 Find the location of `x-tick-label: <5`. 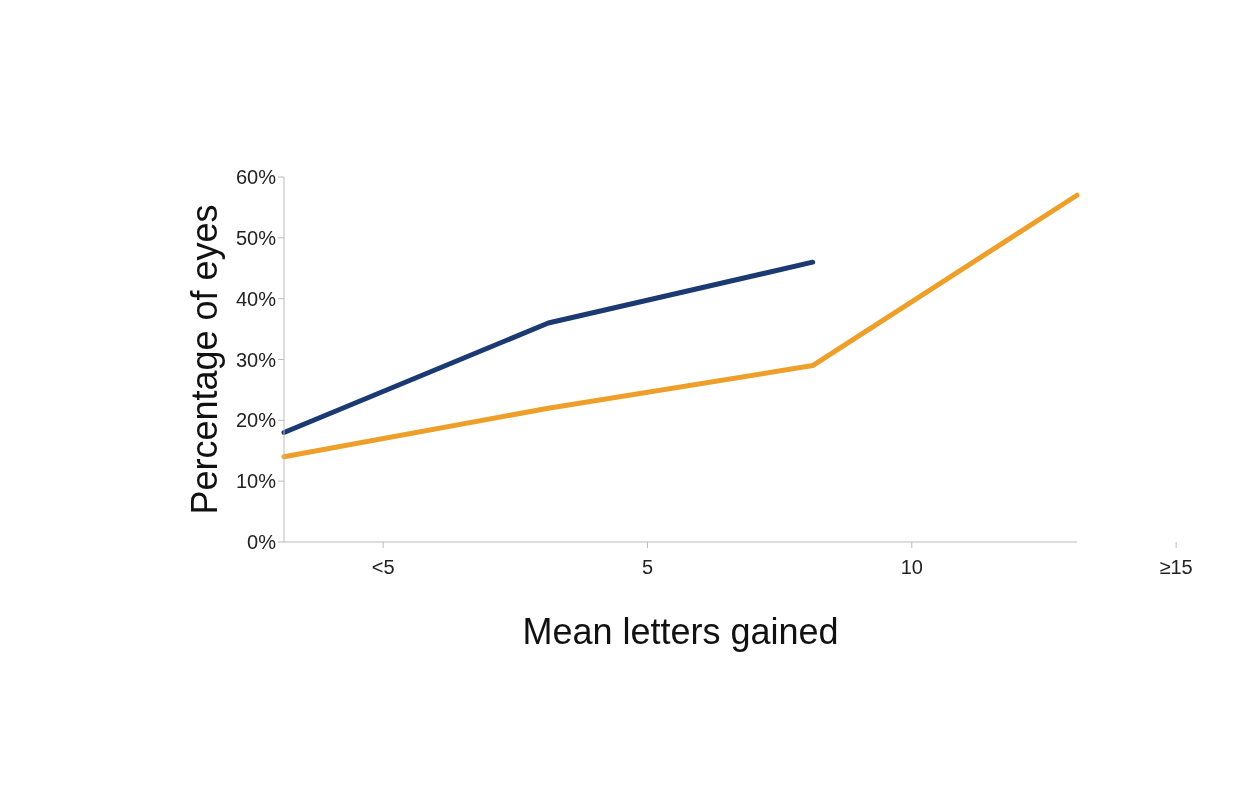

x-tick-label: <5 is located at coordinates (383, 567).